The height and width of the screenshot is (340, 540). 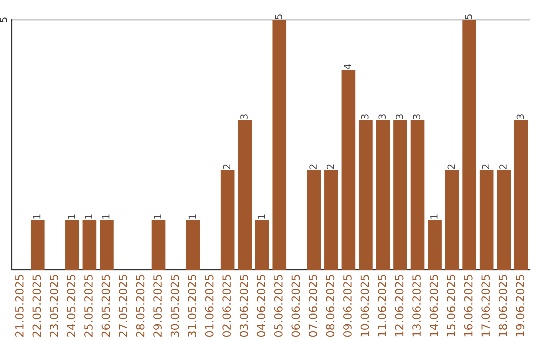 What do you see at coordinates (296, 306) in the screenshot?
I see `x-tick-label: 06.06.2025` at bounding box center [296, 306].